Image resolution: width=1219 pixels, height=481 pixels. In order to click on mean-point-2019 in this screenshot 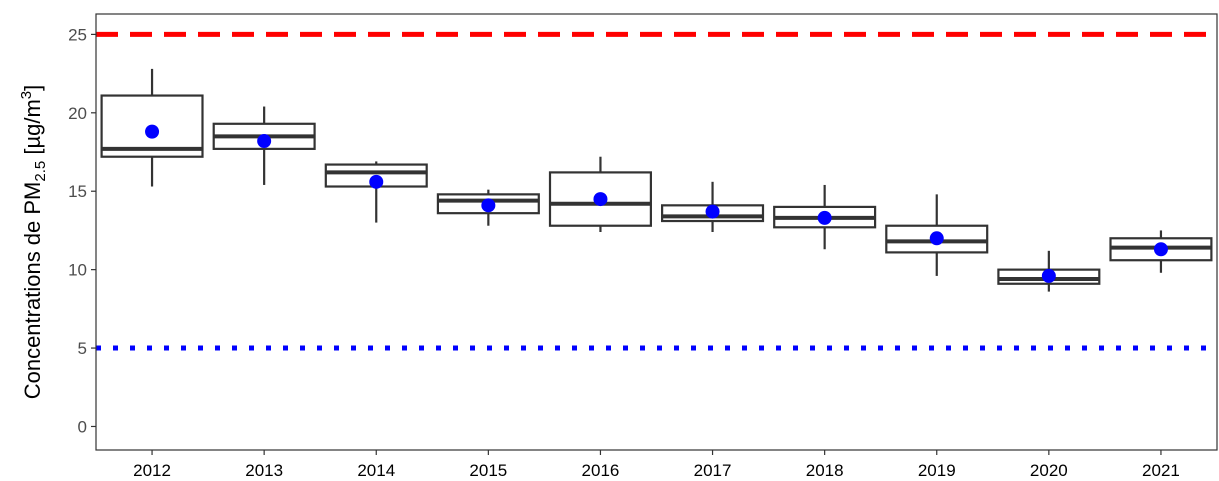, I will do `click(936, 238)`.